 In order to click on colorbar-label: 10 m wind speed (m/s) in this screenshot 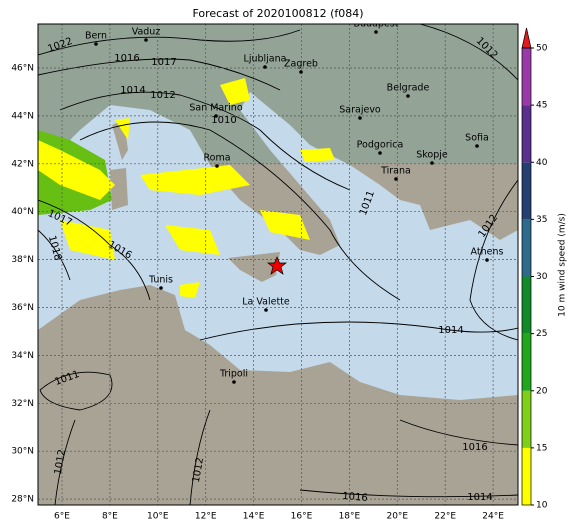, I will do `click(563, 265)`.